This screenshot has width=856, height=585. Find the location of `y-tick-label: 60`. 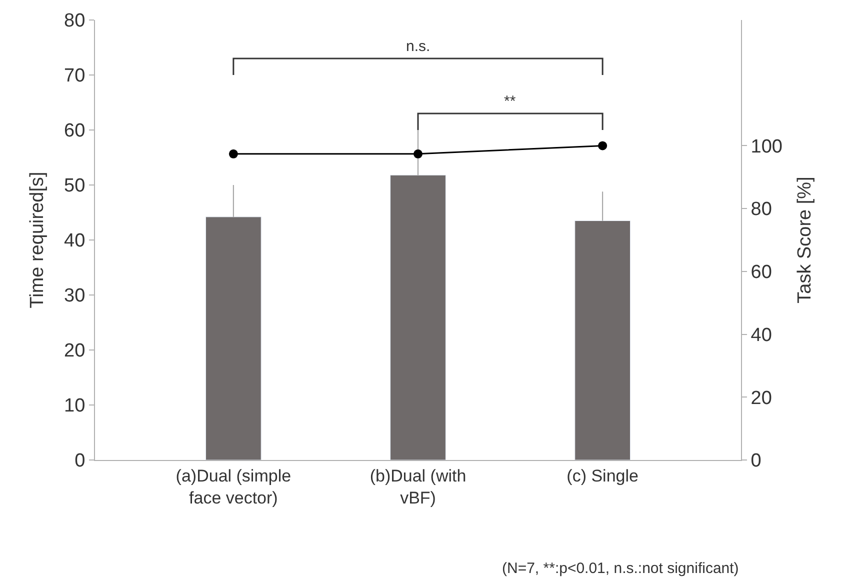

y-tick-label: 60 is located at coordinates (75, 131).